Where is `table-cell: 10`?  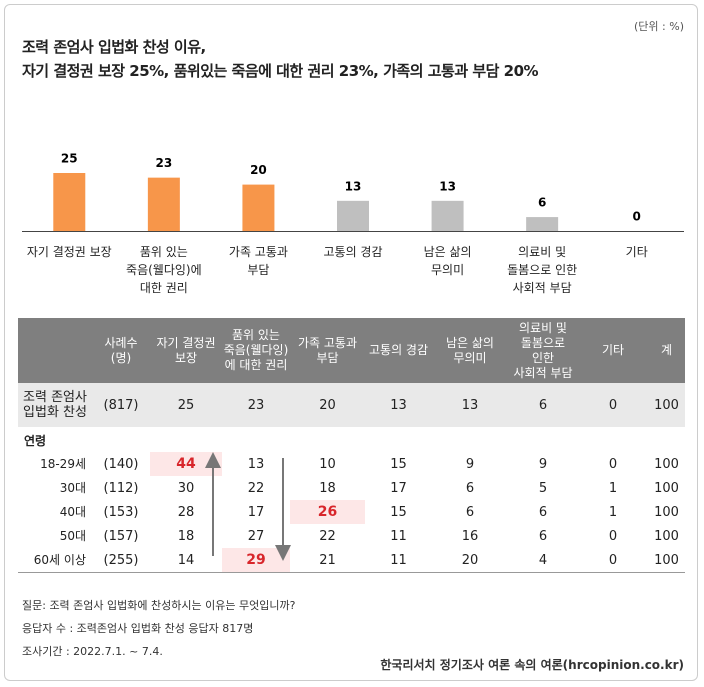
table-cell: 10 is located at coordinates (327, 464).